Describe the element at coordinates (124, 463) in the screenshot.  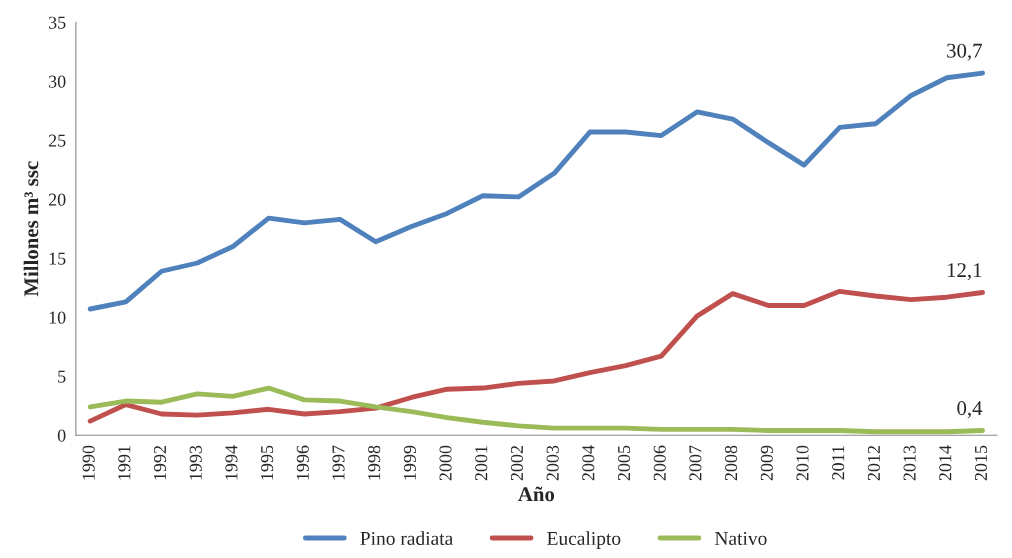
I see `x-tick-label: 1991` at that location.